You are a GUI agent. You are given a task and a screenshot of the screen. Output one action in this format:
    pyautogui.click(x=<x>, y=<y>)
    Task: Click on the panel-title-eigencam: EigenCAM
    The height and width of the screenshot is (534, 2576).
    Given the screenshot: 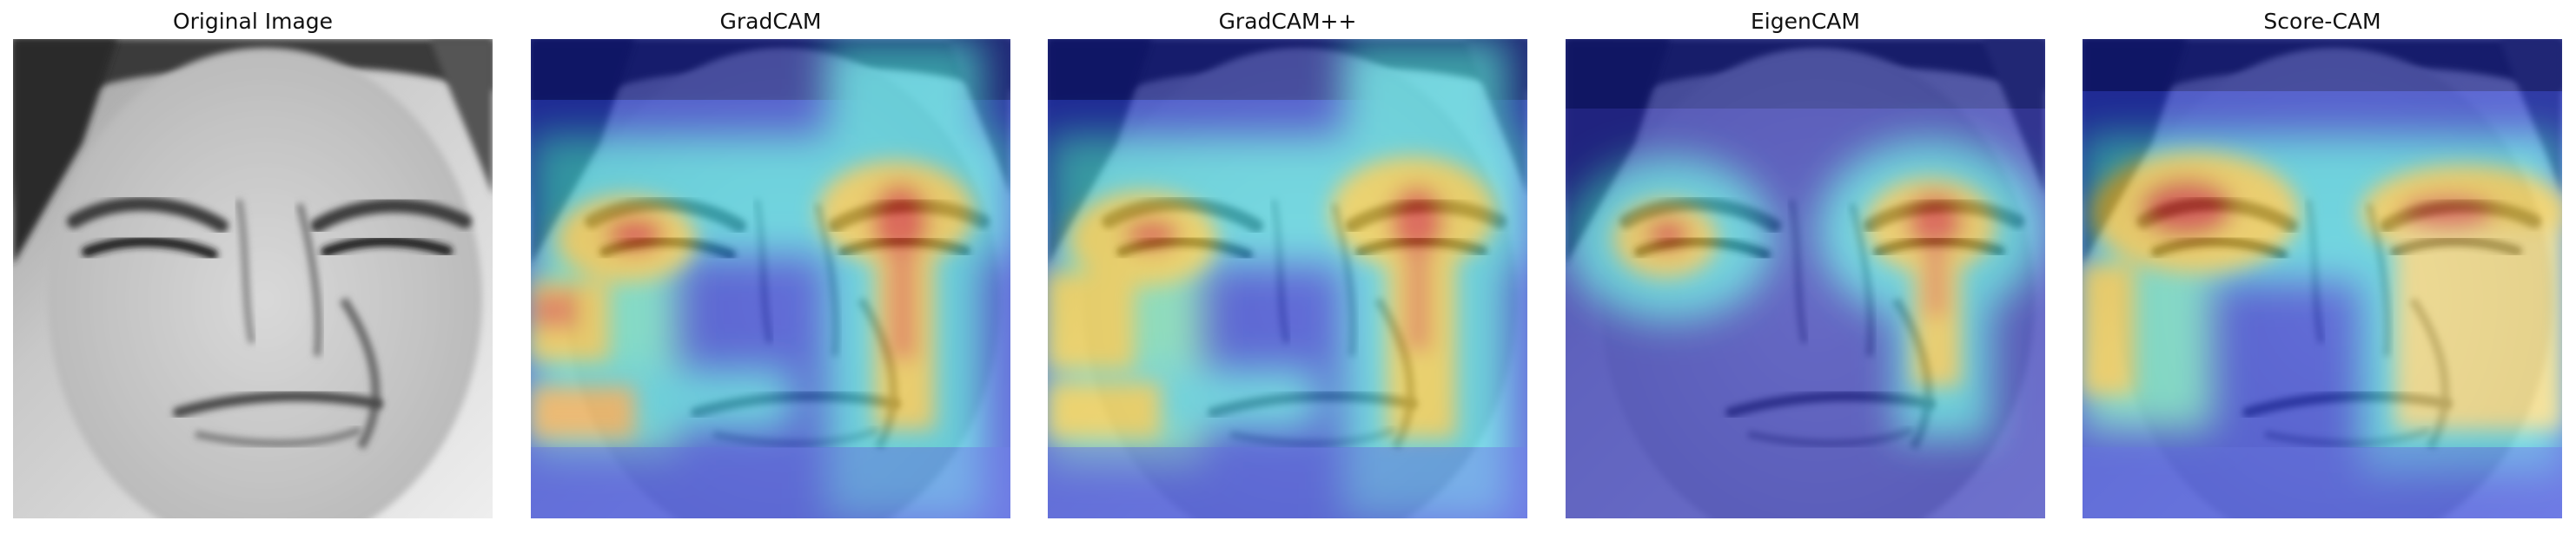 What is the action you would take?
    pyautogui.click(x=1805, y=21)
    